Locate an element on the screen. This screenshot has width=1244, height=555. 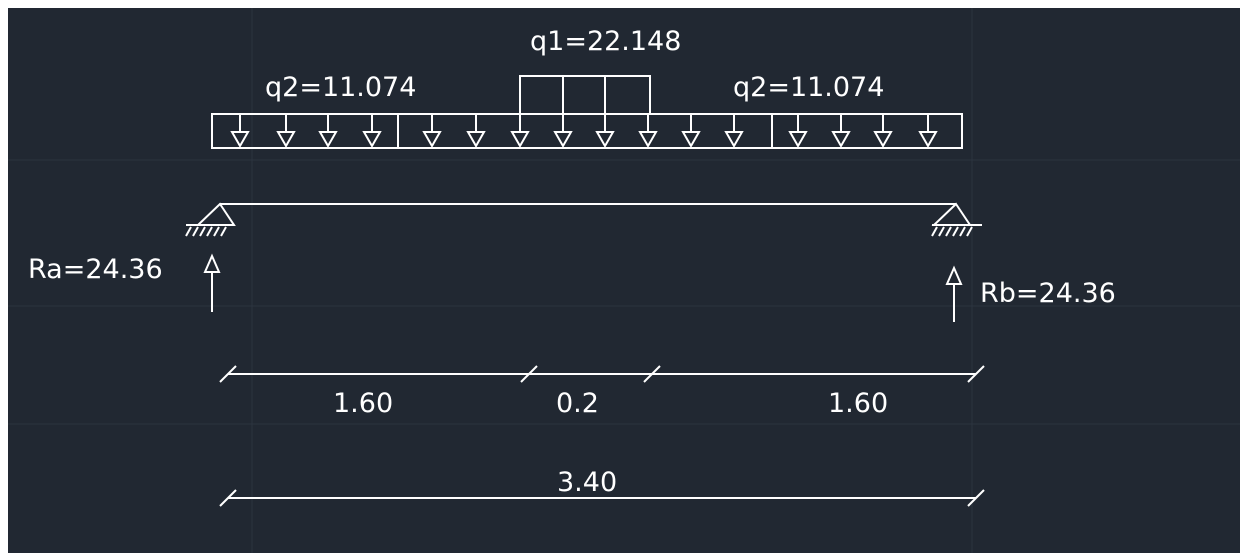
reaction-arrow-b is located at coordinates (954, 293).